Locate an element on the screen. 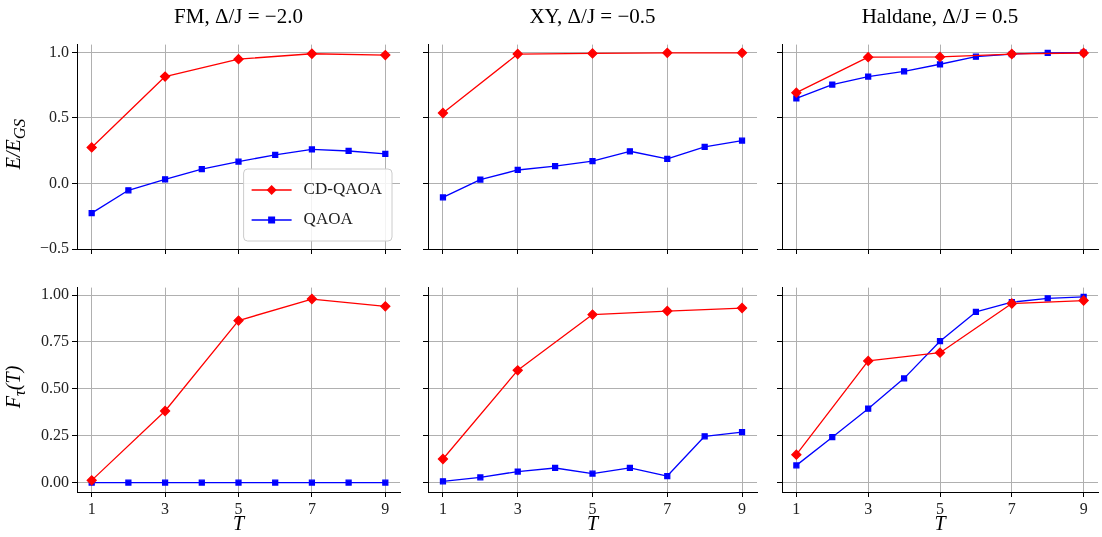 Image resolution: width=1102 pixels, height=537 pixels. y-tick-label: 1.00 is located at coordinates (55, 294).